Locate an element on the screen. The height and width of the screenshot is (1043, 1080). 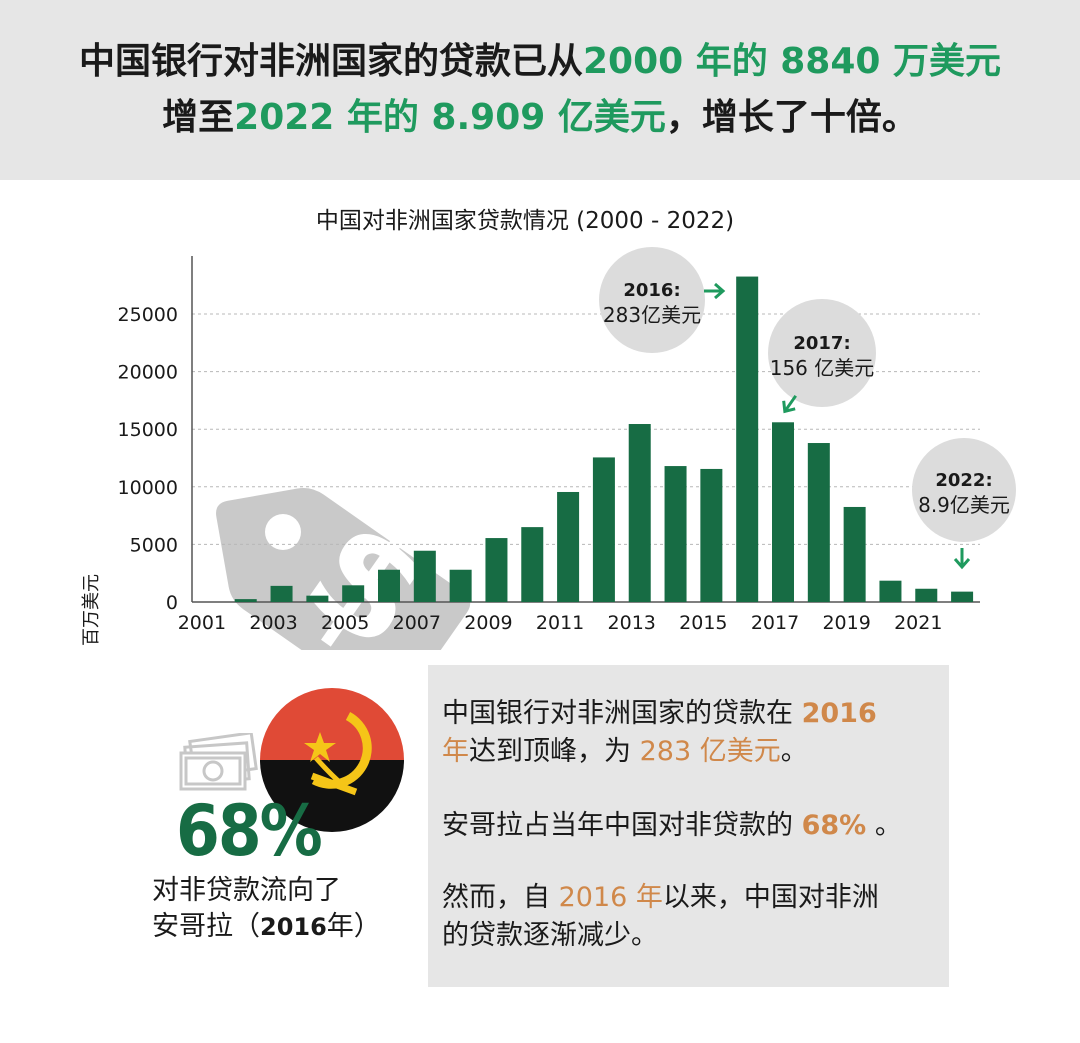
summary-paragraph-1: 中国银行对非洲国家的贷款在 2016 年达到顶峰，为 283 亿美元。 is located at coordinates (659, 733).